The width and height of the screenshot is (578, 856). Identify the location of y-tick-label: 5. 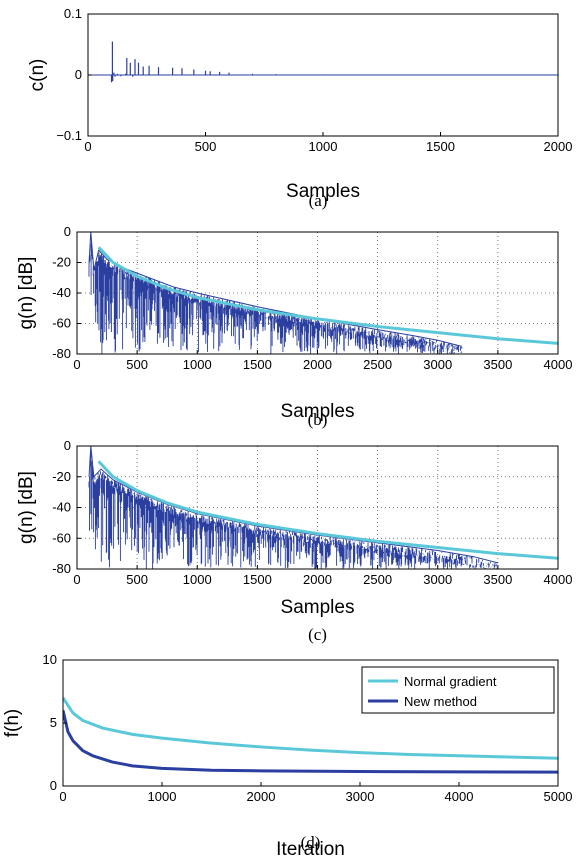
(53, 722).